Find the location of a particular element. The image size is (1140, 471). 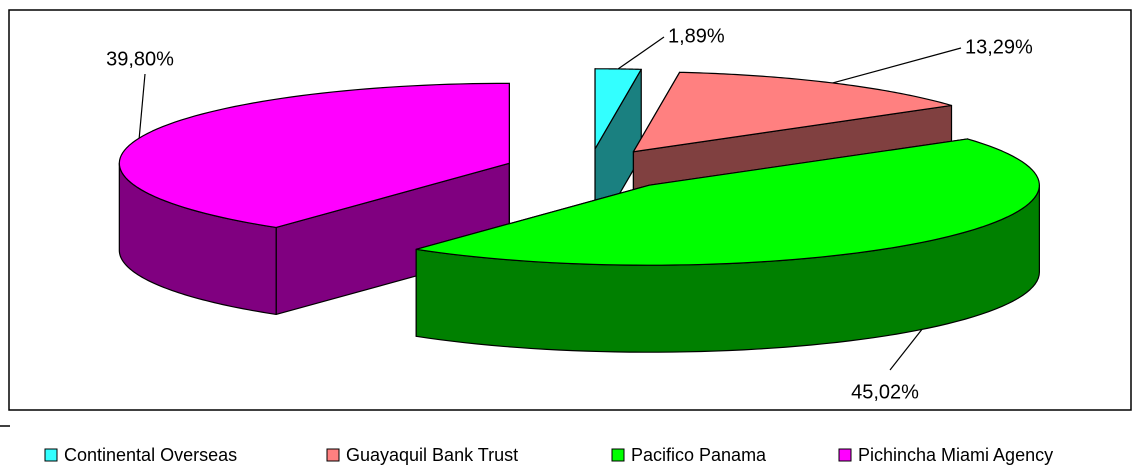

legend-label: Pichincha Miami Agency is located at coordinates (955, 455).